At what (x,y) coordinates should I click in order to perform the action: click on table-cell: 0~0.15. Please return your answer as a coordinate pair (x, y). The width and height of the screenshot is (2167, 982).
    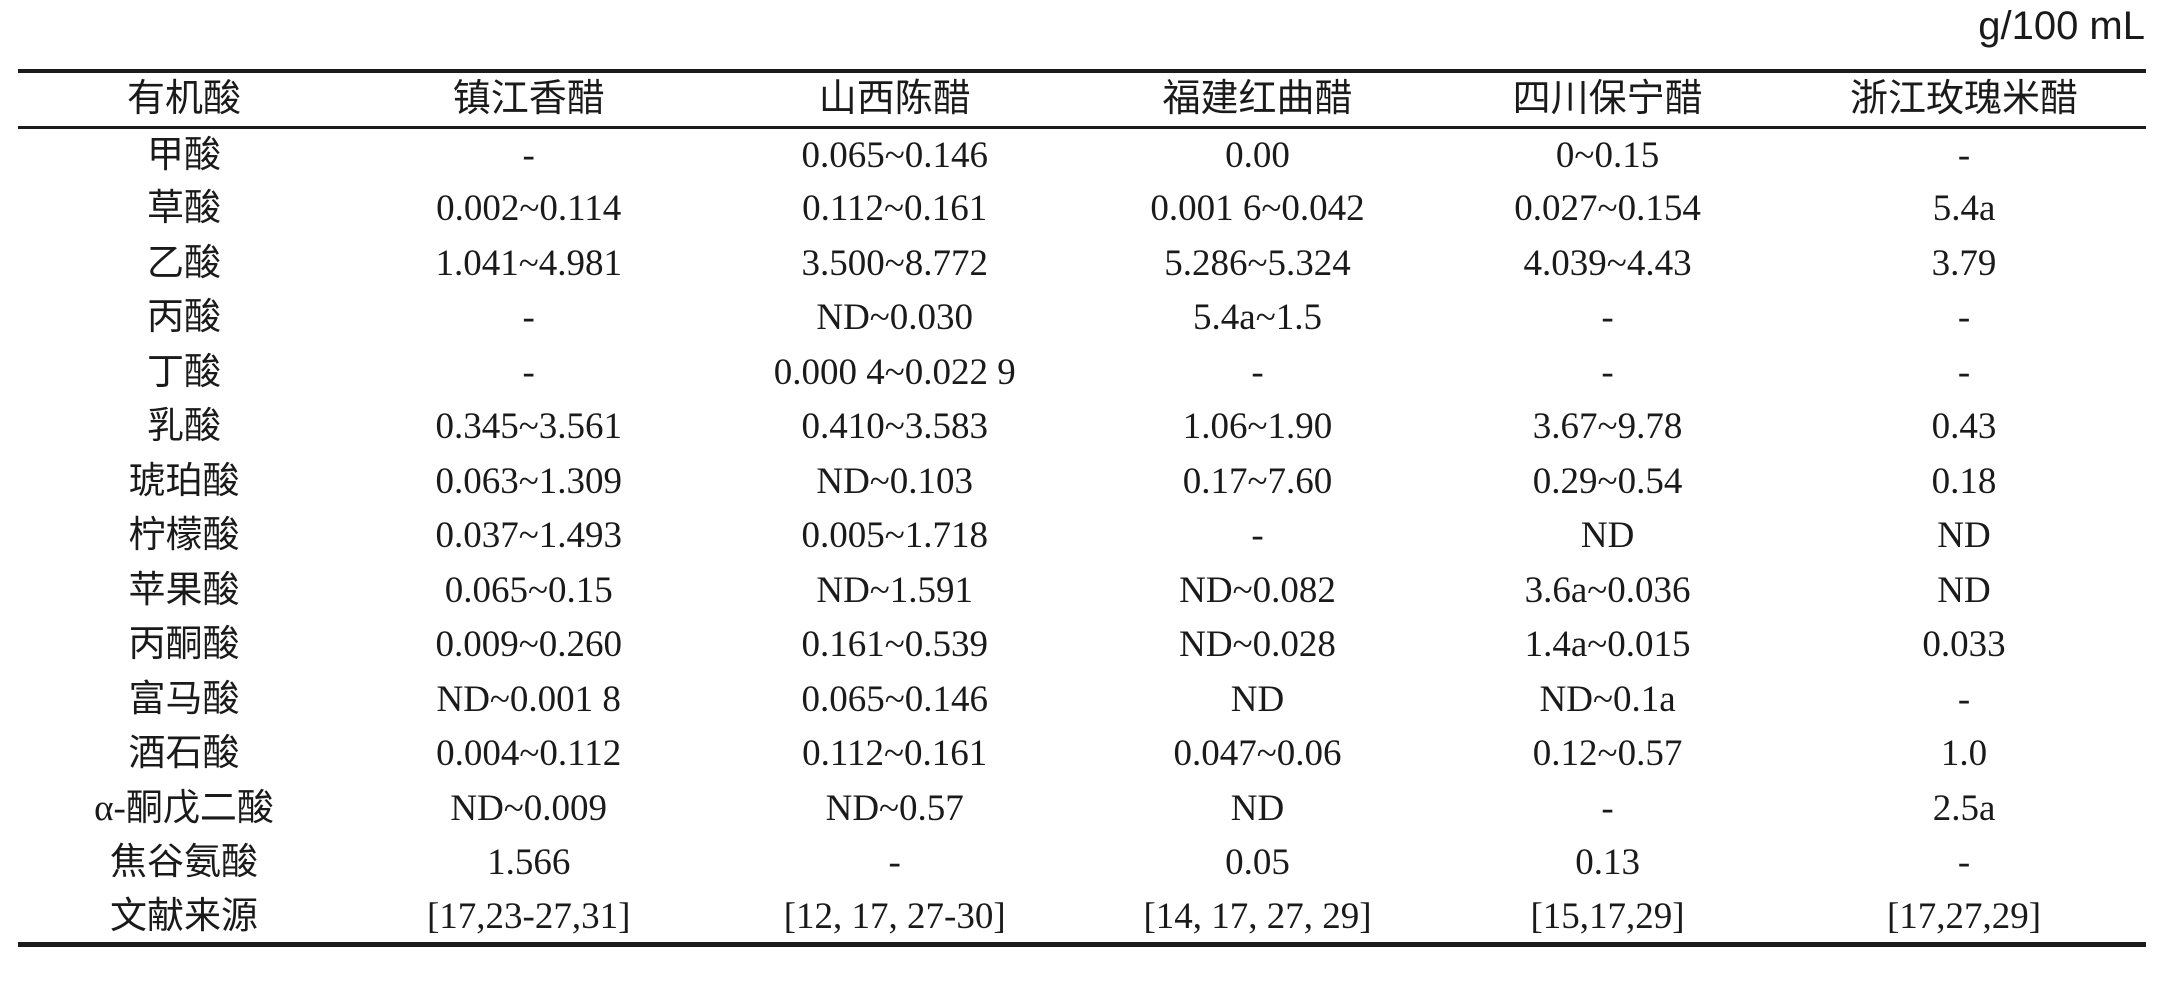
    Looking at the image, I should click on (1607, 155).